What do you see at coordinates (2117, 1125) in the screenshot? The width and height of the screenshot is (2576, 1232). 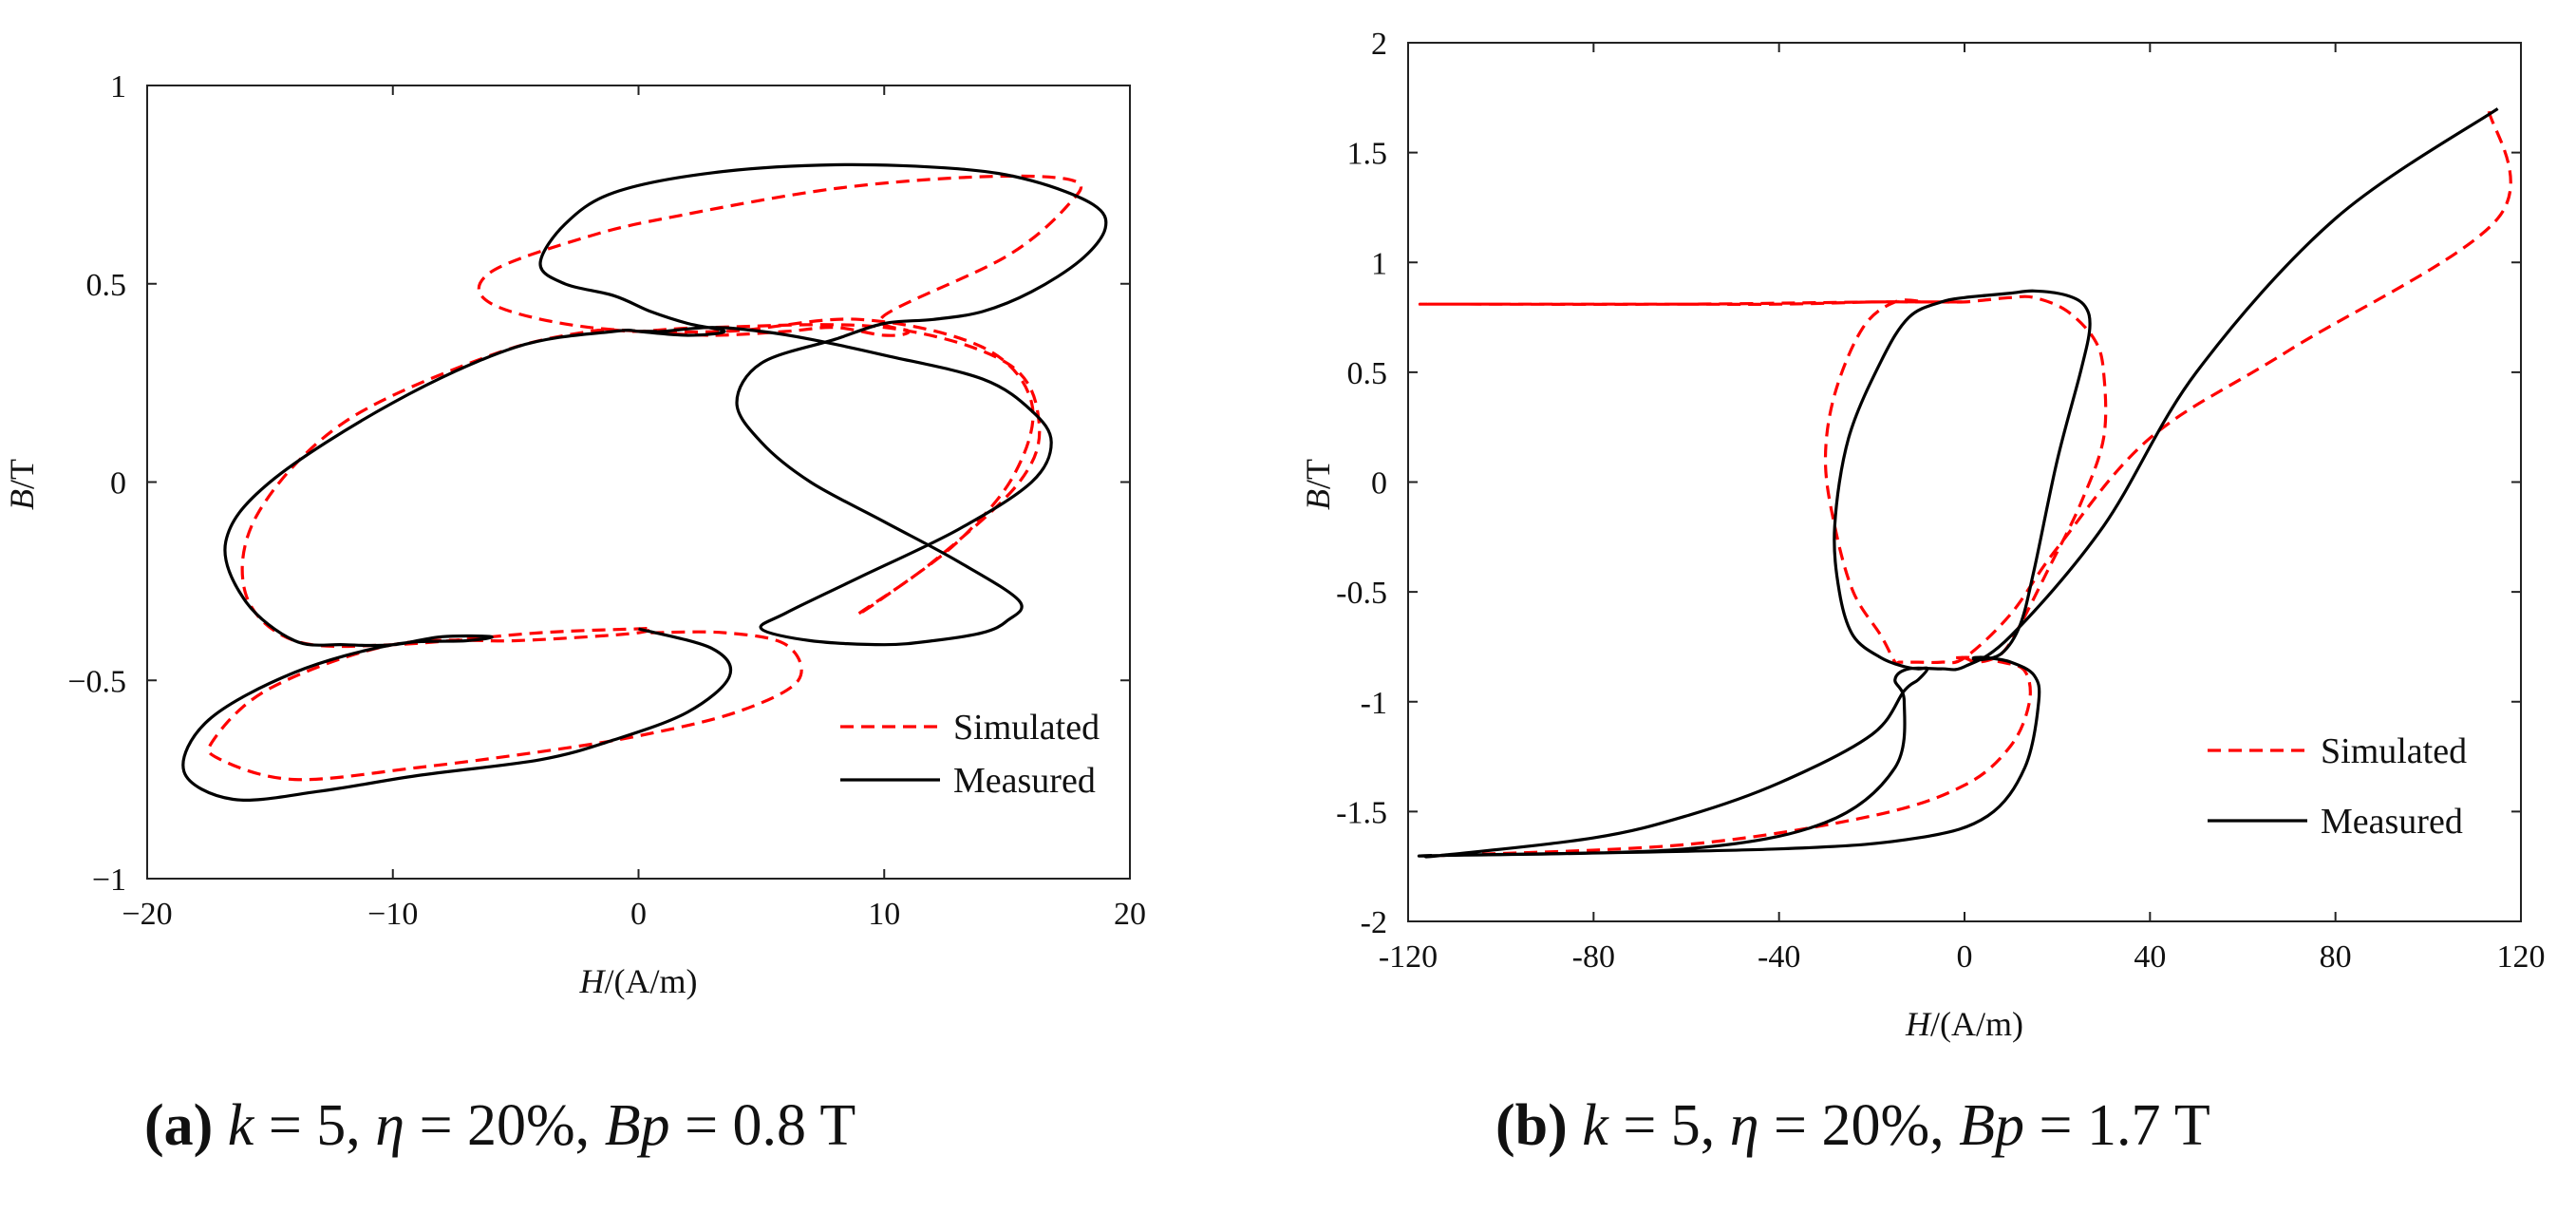 I see `caption-b-end: = 1.7 T` at bounding box center [2117, 1125].